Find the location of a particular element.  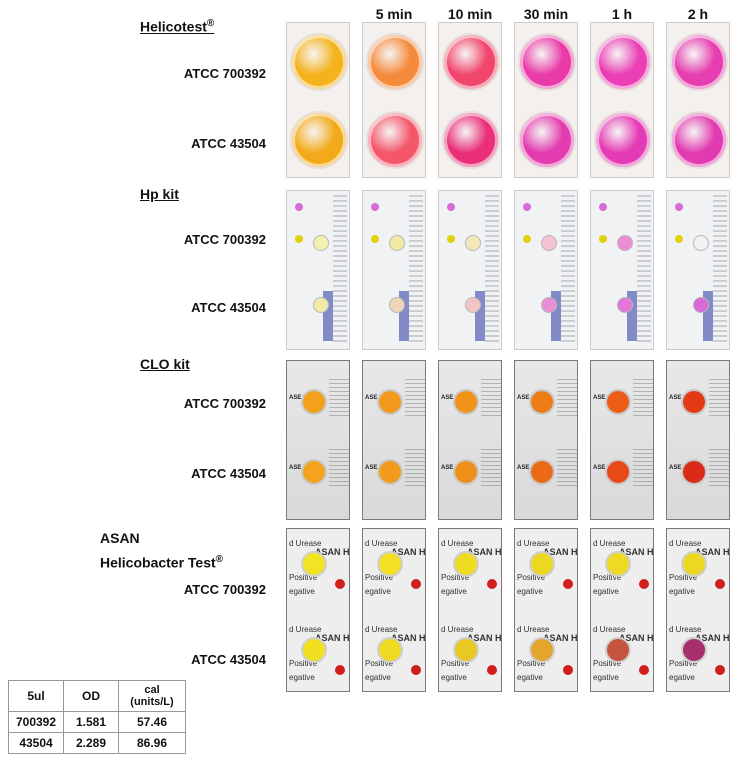

time-header: 30 min is located at coordinates (546, 14).